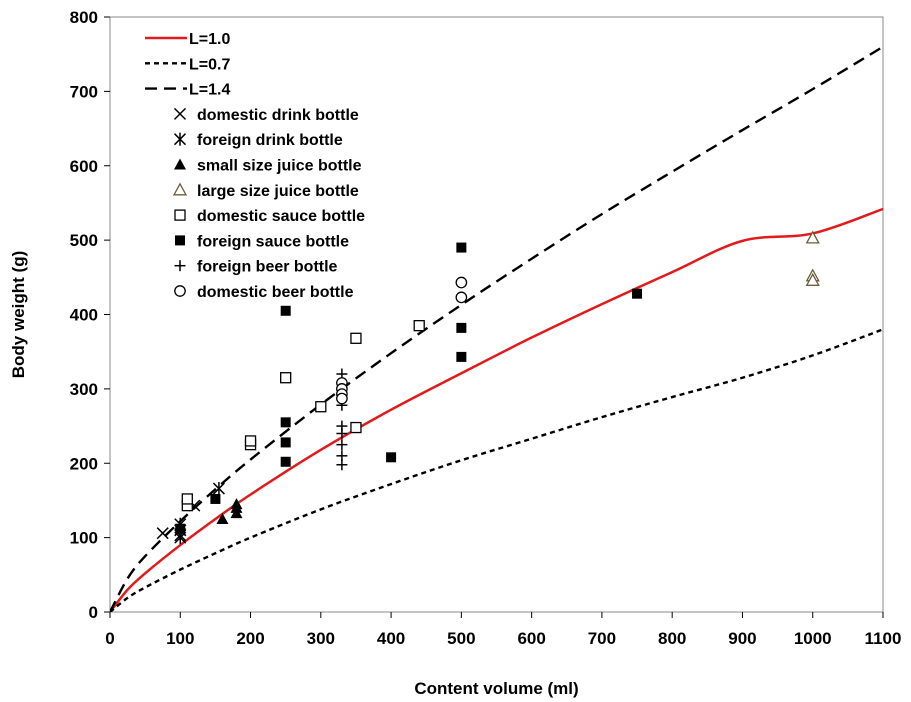 The height and width of the screenshot is (702, 911). I want to click on x-tick-label: 1000, so click(813, 638).